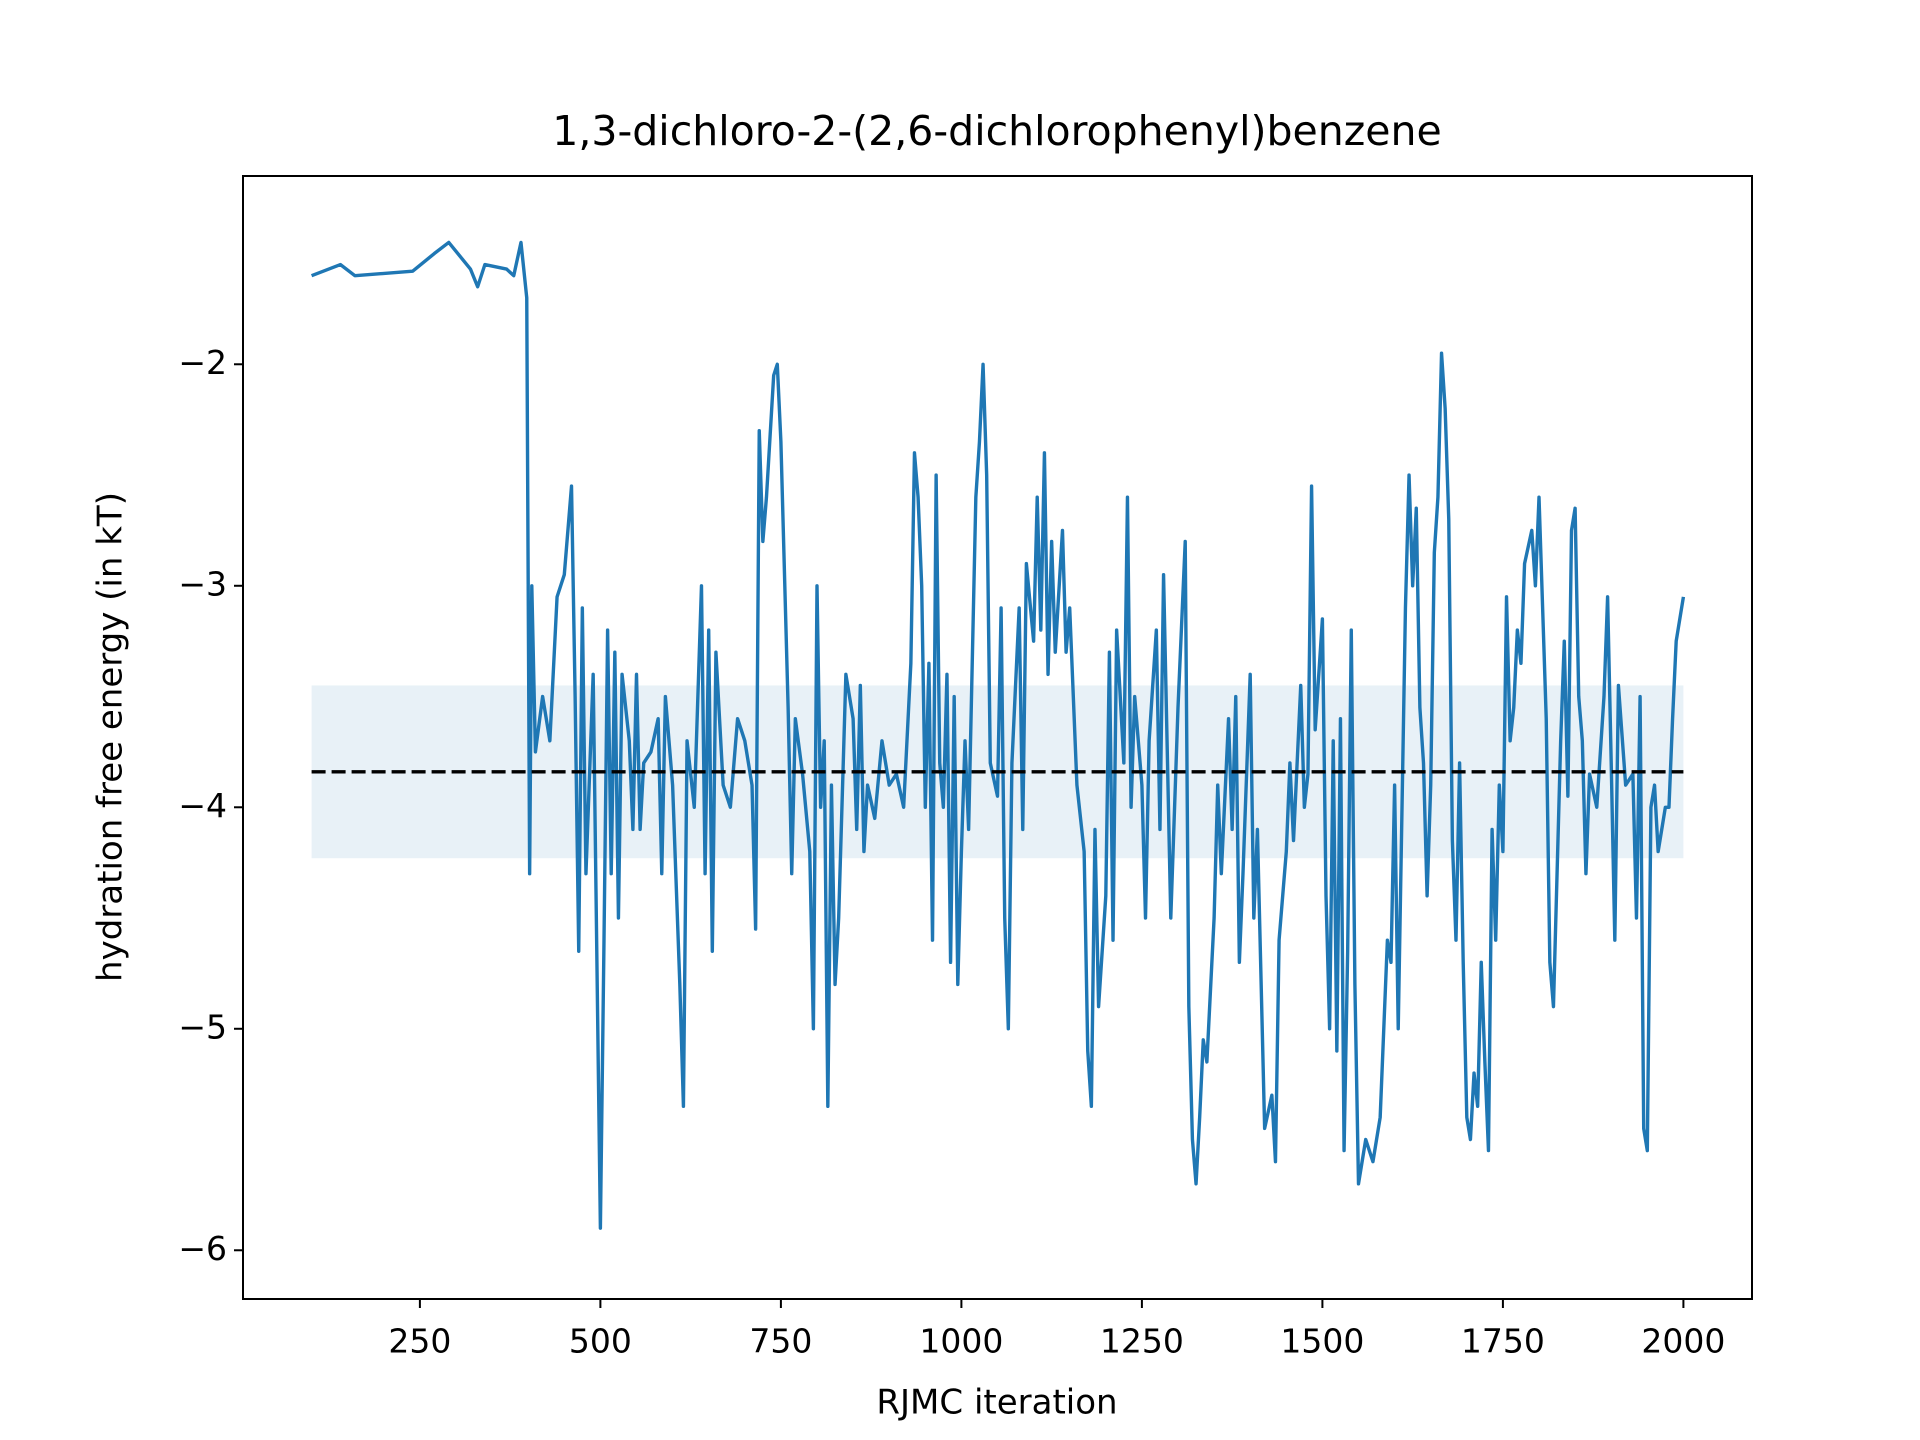 The width and height of the screenshot is (1920, 1440). Describe the element at coordinates (419, 1341) in the screenshot. I see `x-tick-label: 250` at that location.